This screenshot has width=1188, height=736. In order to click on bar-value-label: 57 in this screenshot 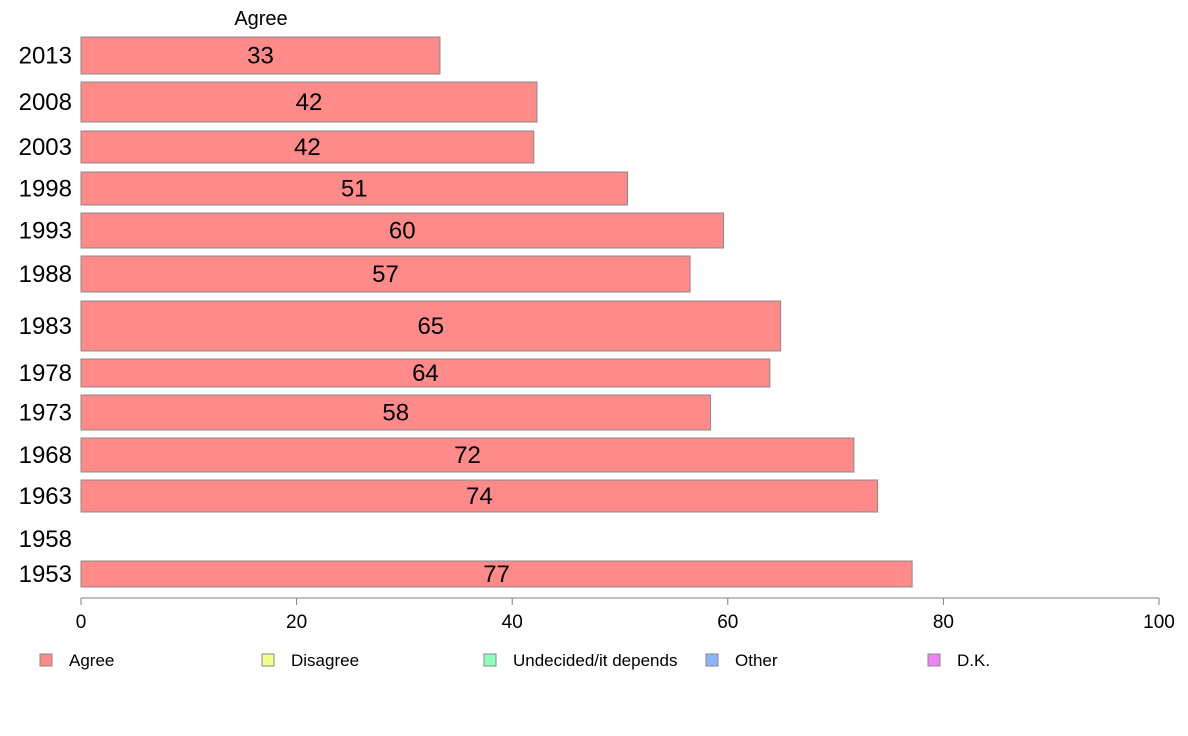, I will do `click(385, 274)`.